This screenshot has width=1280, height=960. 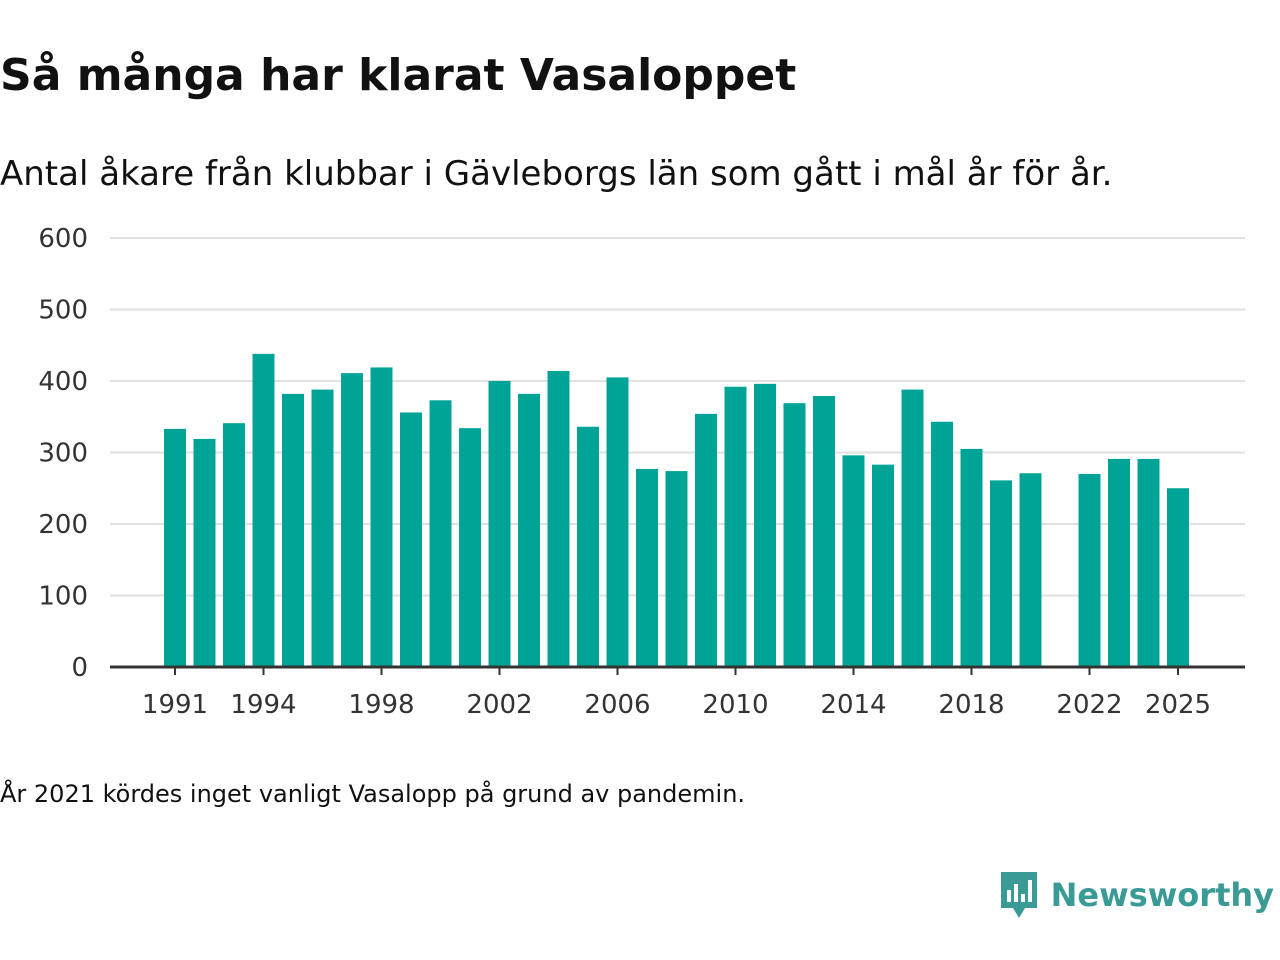 I want to click on y-tick-label: 0, so click(x=79, y=668).